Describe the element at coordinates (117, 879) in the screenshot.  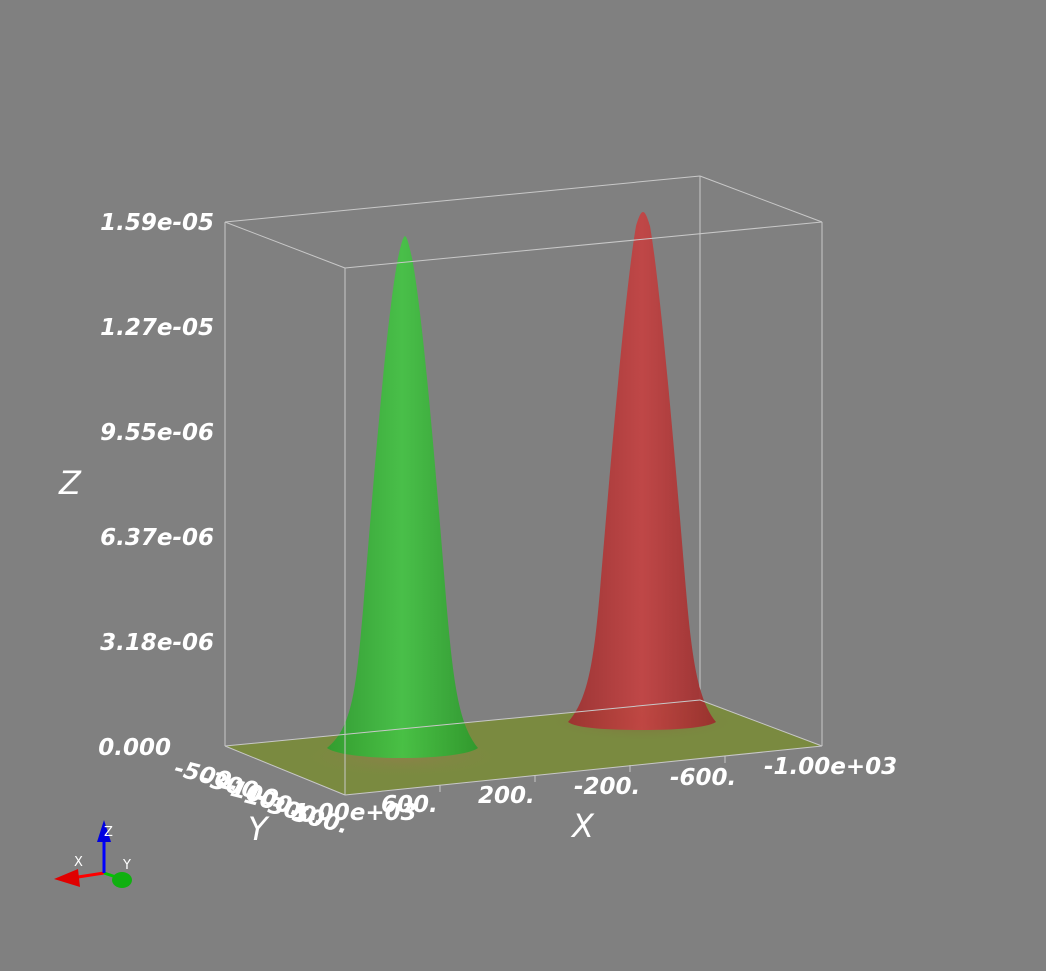
I see `y-axis-arrow-icon` at that location.